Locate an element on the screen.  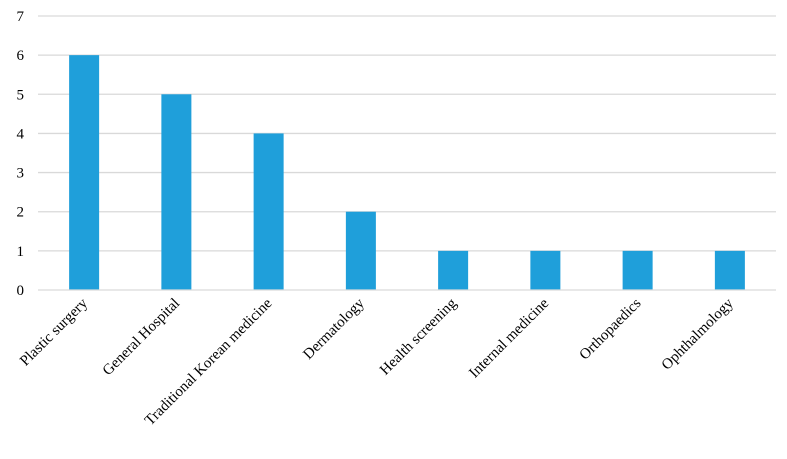
x-tick-label: Ophthalmology is located at coordinates (698, 334).